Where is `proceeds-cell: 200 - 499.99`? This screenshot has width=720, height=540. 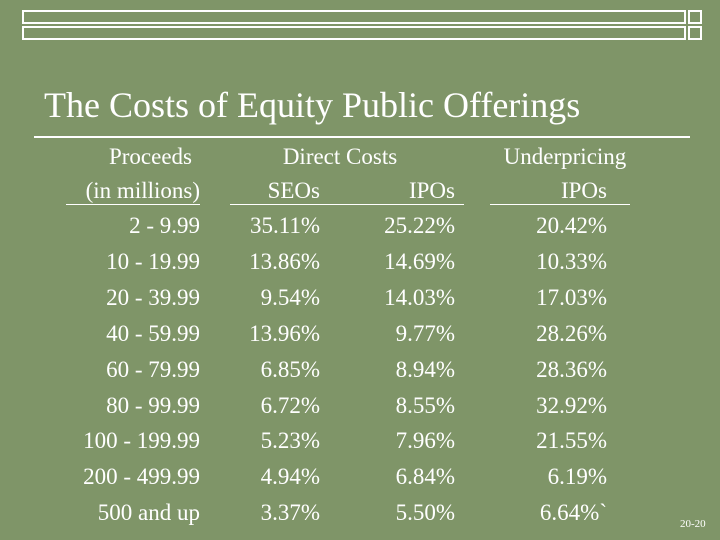 proceeds-cell: 200 - 499.99 is located at coordinates (141, 477).